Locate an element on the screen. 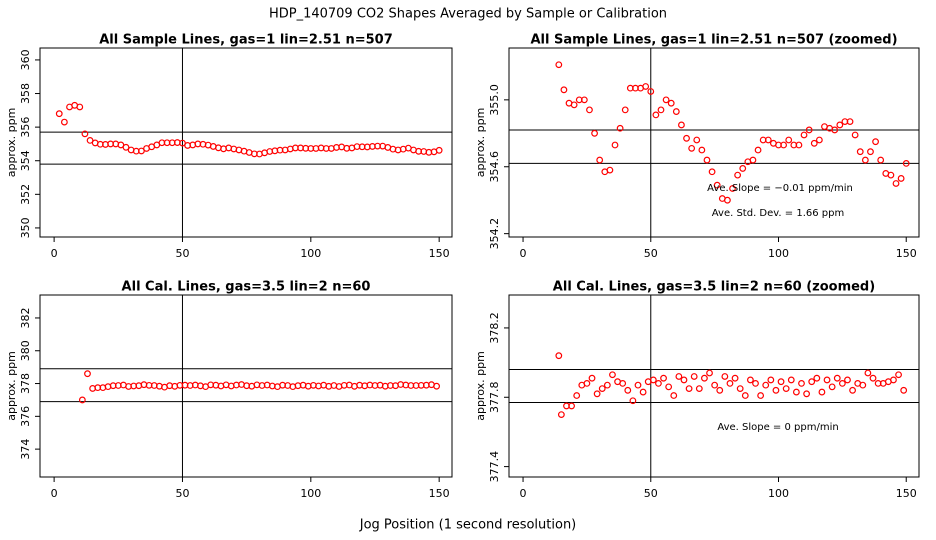 The height and width of the screenshot is (540, 936). y-tick-label: 354 is located at coordinates (25, 160).